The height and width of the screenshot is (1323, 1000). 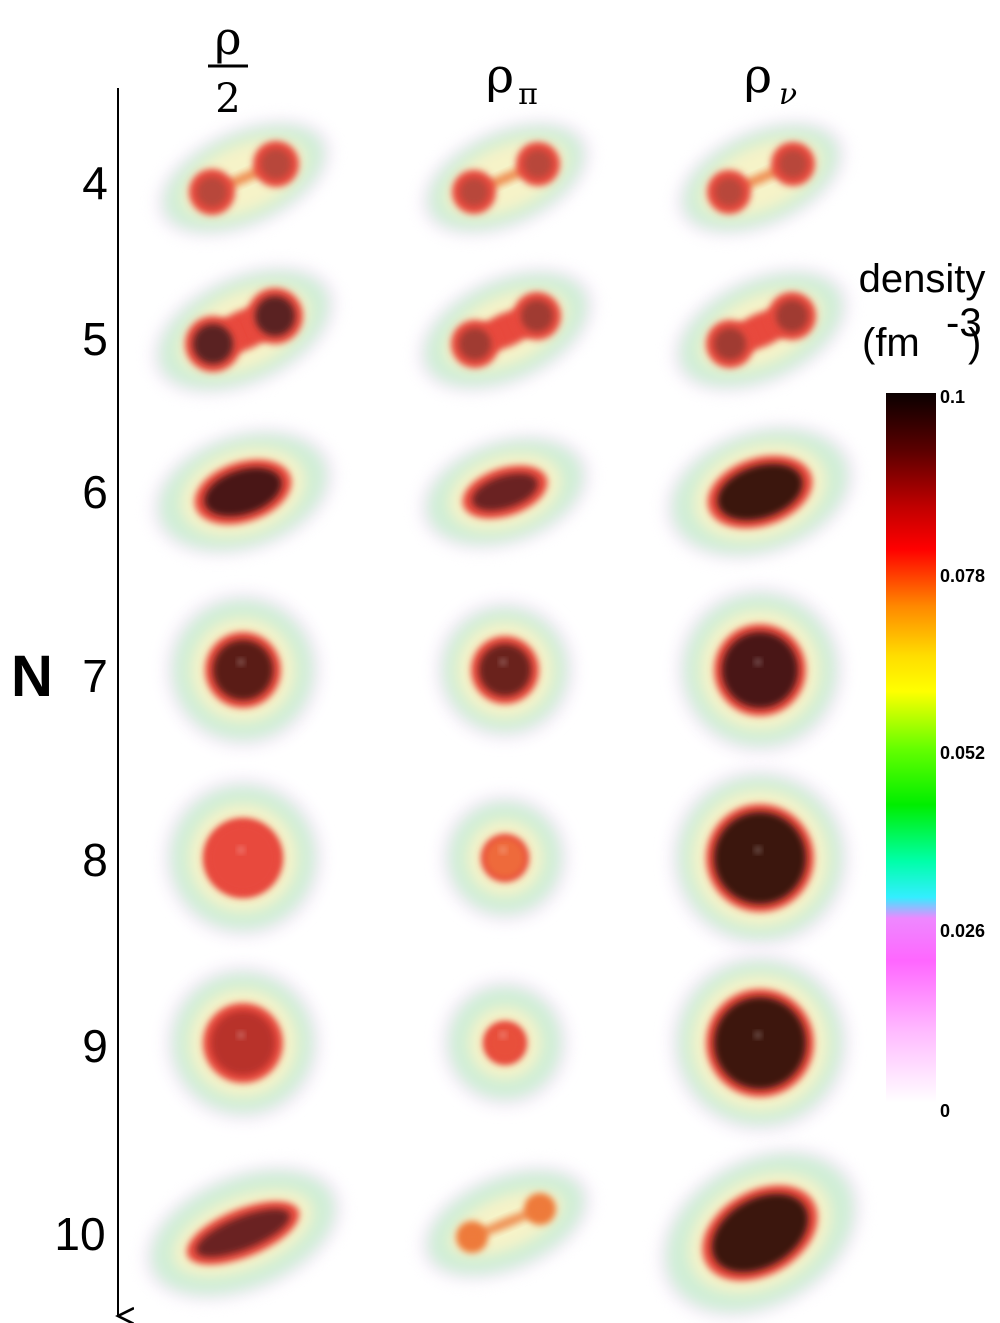 What do you see at coordinates (244, 330) in the screenshot?
I see `density-map-n5-half-rho` at bounding box center [244, 330].